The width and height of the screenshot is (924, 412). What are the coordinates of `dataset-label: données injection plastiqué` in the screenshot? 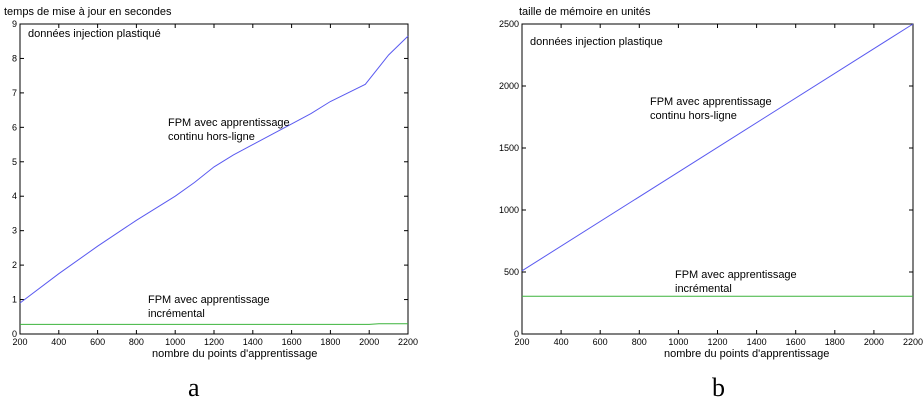 It's located at (94, 34).